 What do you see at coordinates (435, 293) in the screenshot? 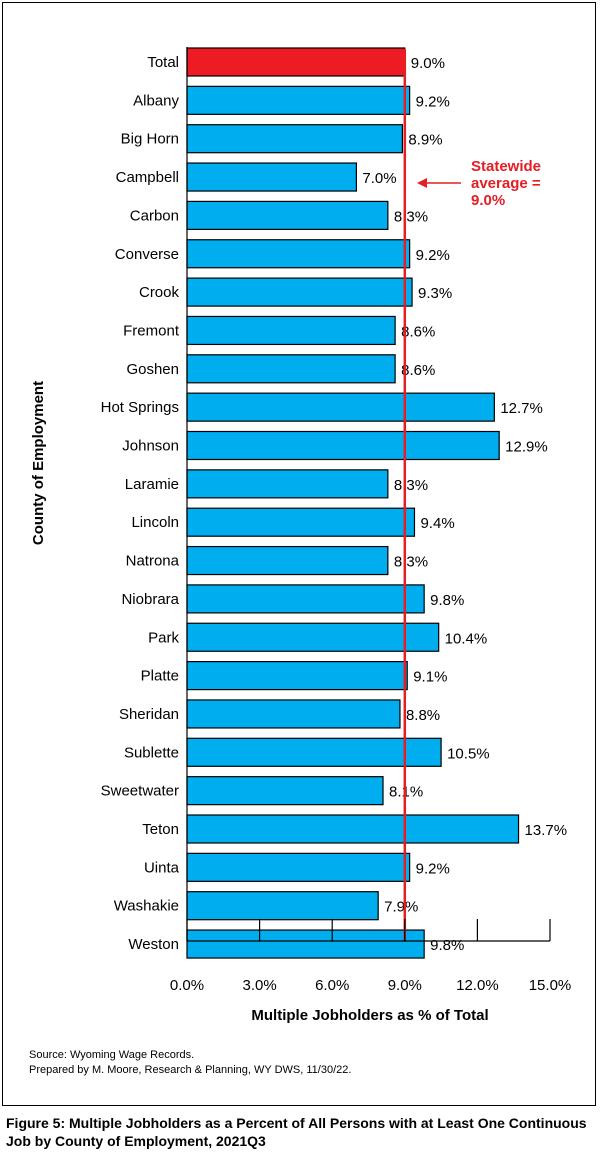
I see `value-label: 9.3%` at bounding box center [435, 293].